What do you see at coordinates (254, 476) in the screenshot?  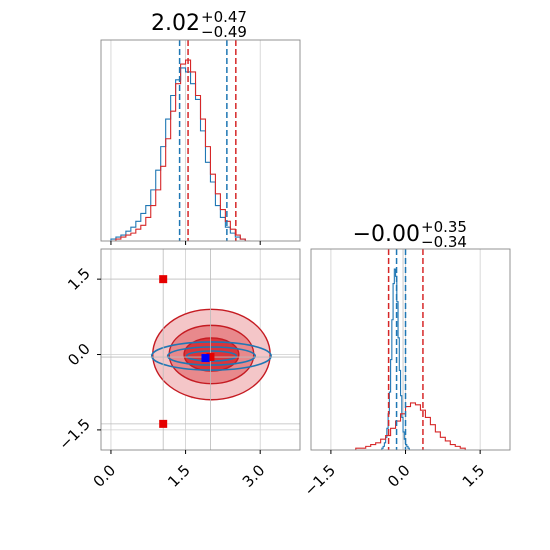 I see `joint-xtick-label-2: 3.0` at bounding box center [254, 476].